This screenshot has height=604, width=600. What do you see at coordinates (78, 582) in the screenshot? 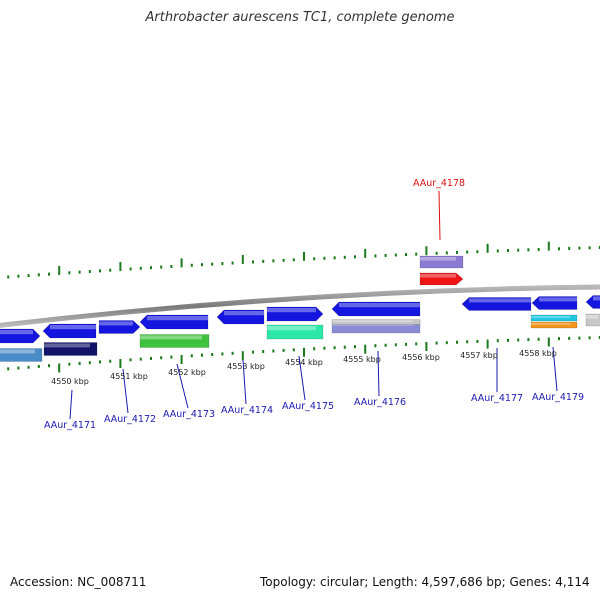
I see `accession-text: Accession: NC_008711` at bounding box center [78, 582].